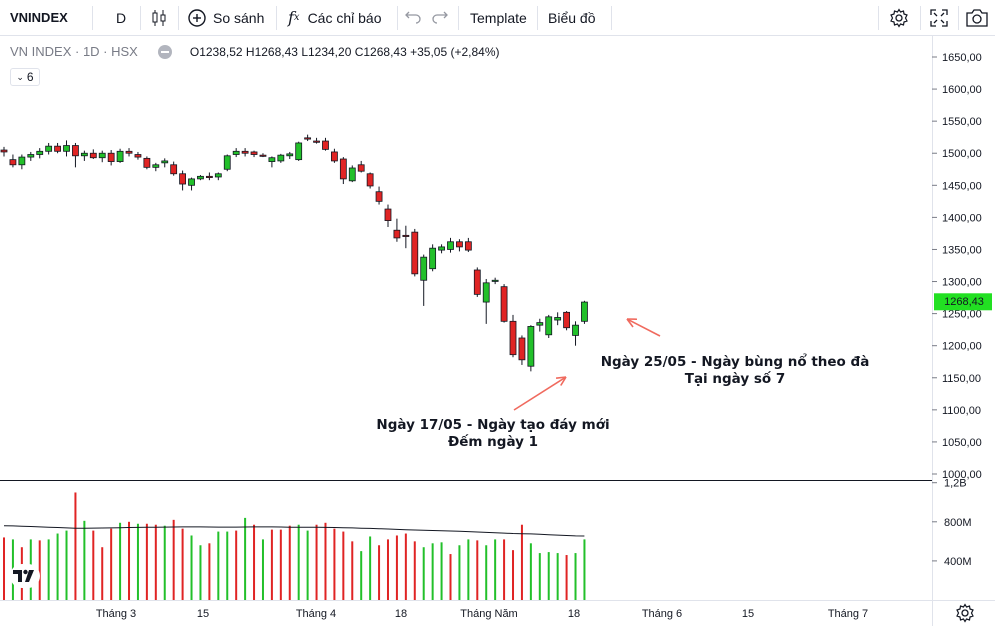 Image resolution: width=995 pixels, height=628 pixels. I want to click on time-axis-label: Tháng 3, so click(116, 614).